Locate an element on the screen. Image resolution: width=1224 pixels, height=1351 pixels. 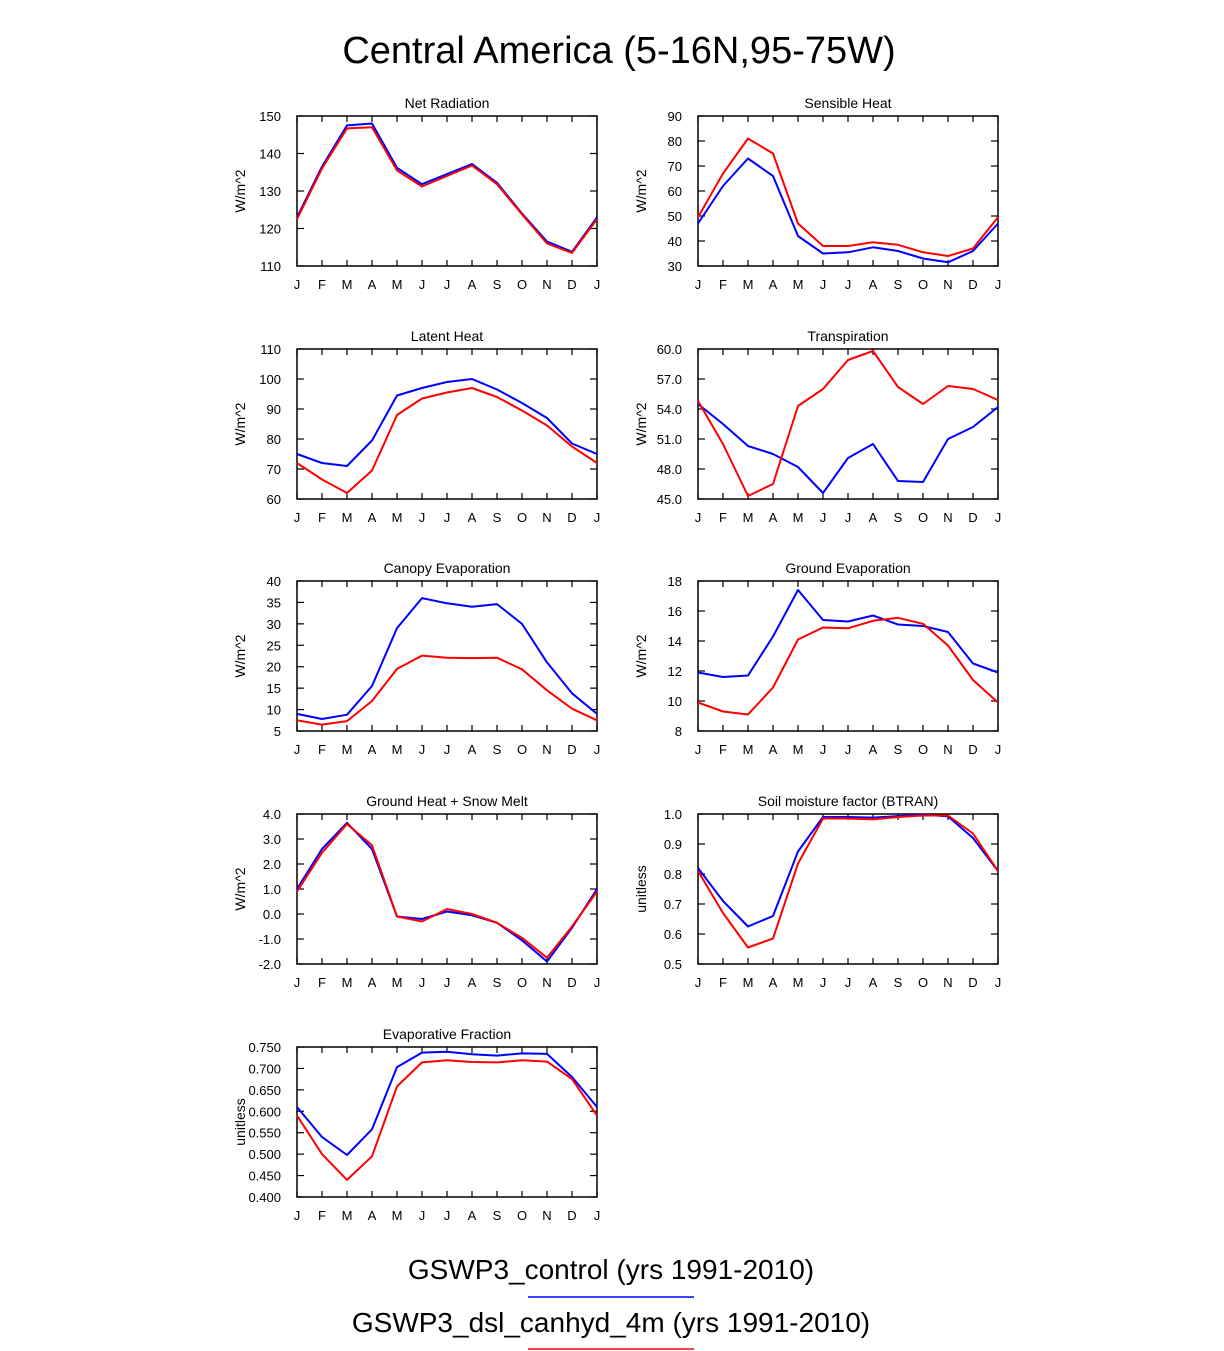
y-tick-label: 100 is located at coordinates (270, 379).